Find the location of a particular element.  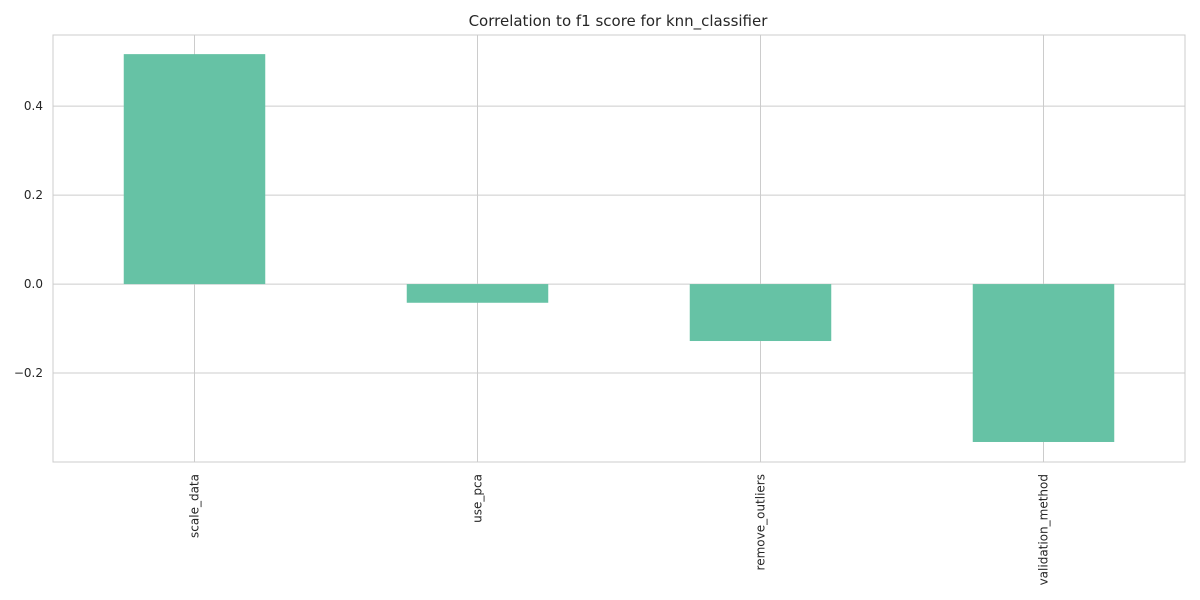

x-tick-label: remove_outliers is located at coordinates (761, 522).